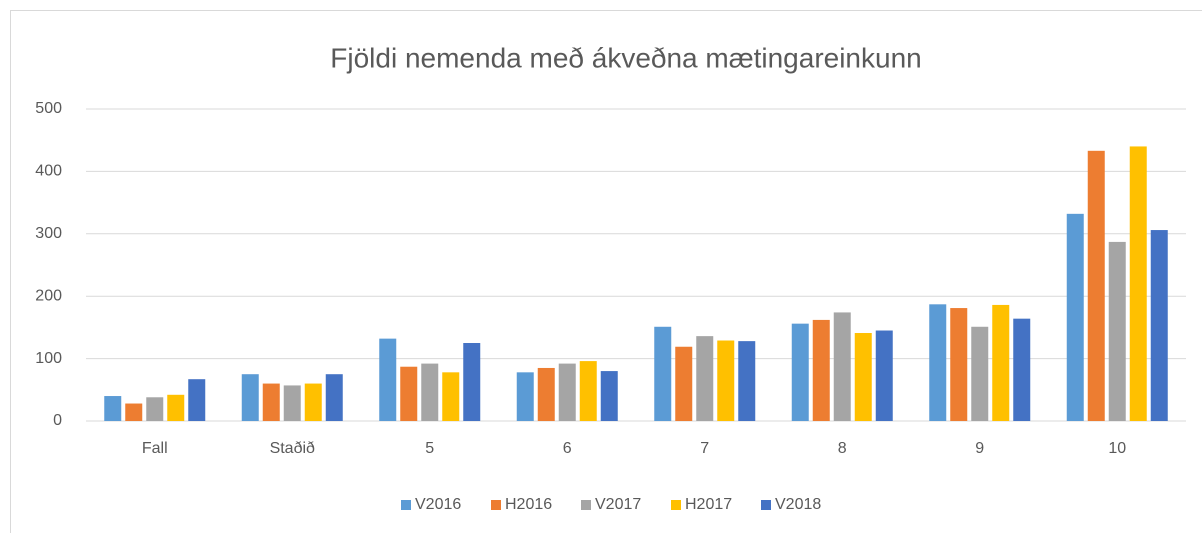 The height and width of the screenshot is (538, 1202). Describe the element at coordinates (48, 108) in the screenshot. I see `y-tick-label: 500` at that location.